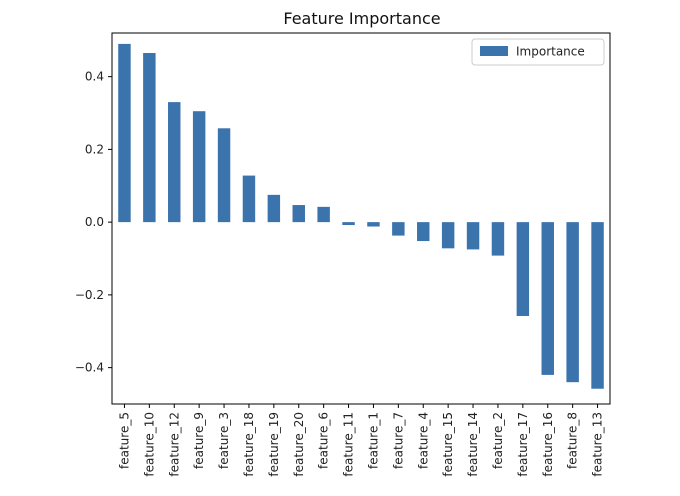 Image resolution: width=680 pixels, height=496 pixels. I want to click on x-tick-label: feature_15, so click(448, 444).